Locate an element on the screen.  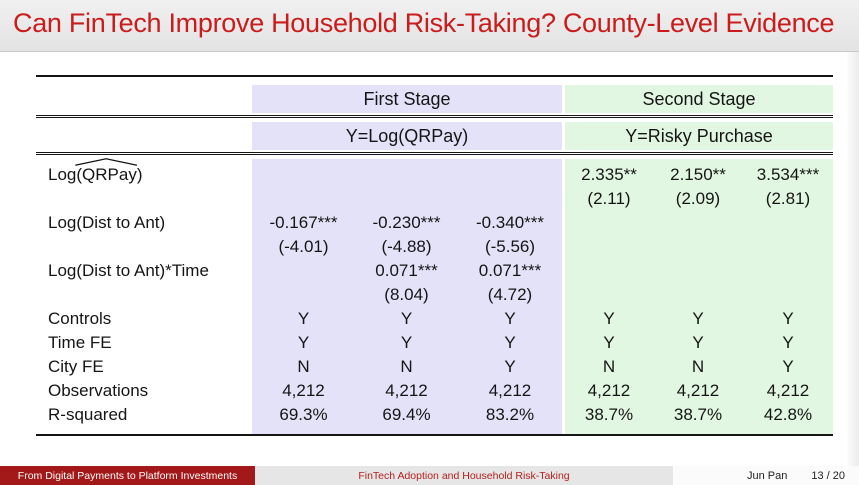
hat-wrap: Log(QRPay) is located at coordinates (95, 172).